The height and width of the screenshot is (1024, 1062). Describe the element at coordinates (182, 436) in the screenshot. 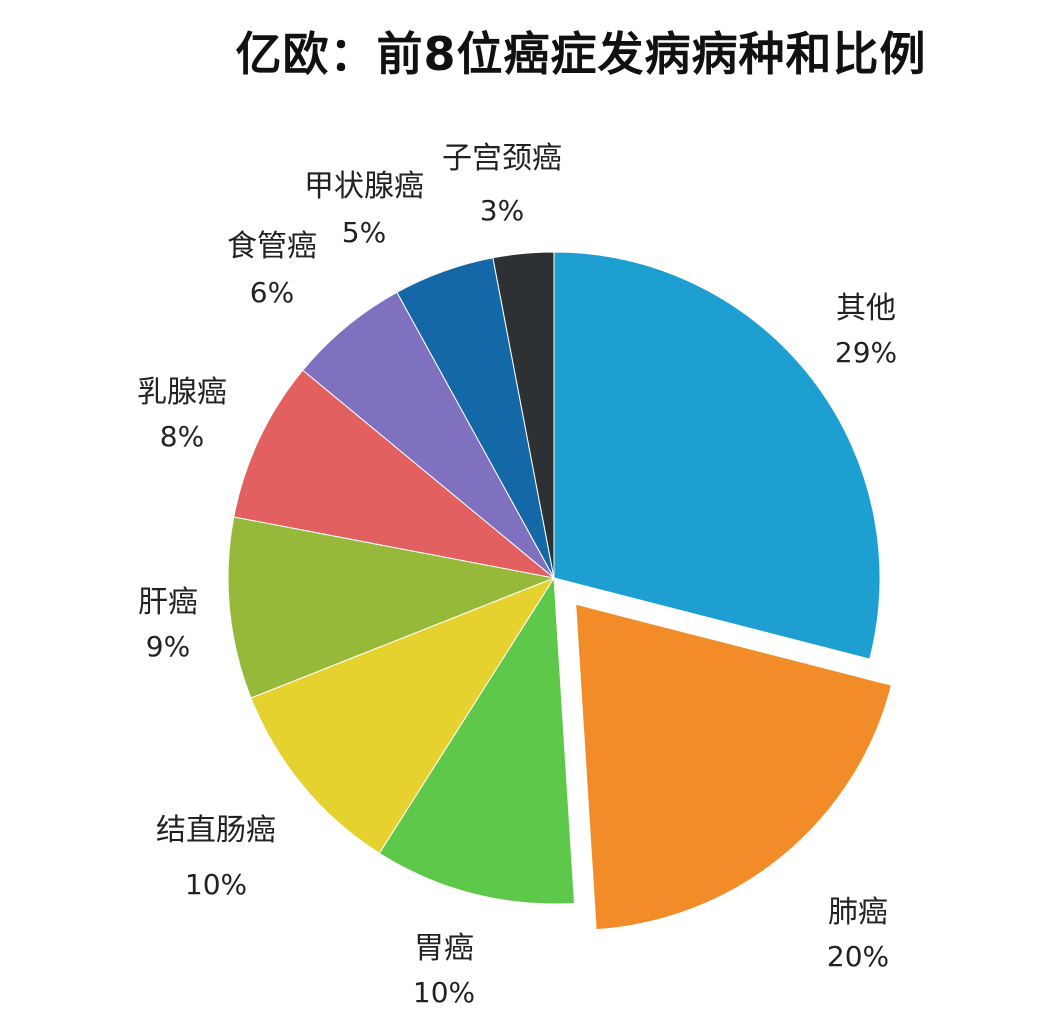

I see `slice-percent-6: 8%` at that location.